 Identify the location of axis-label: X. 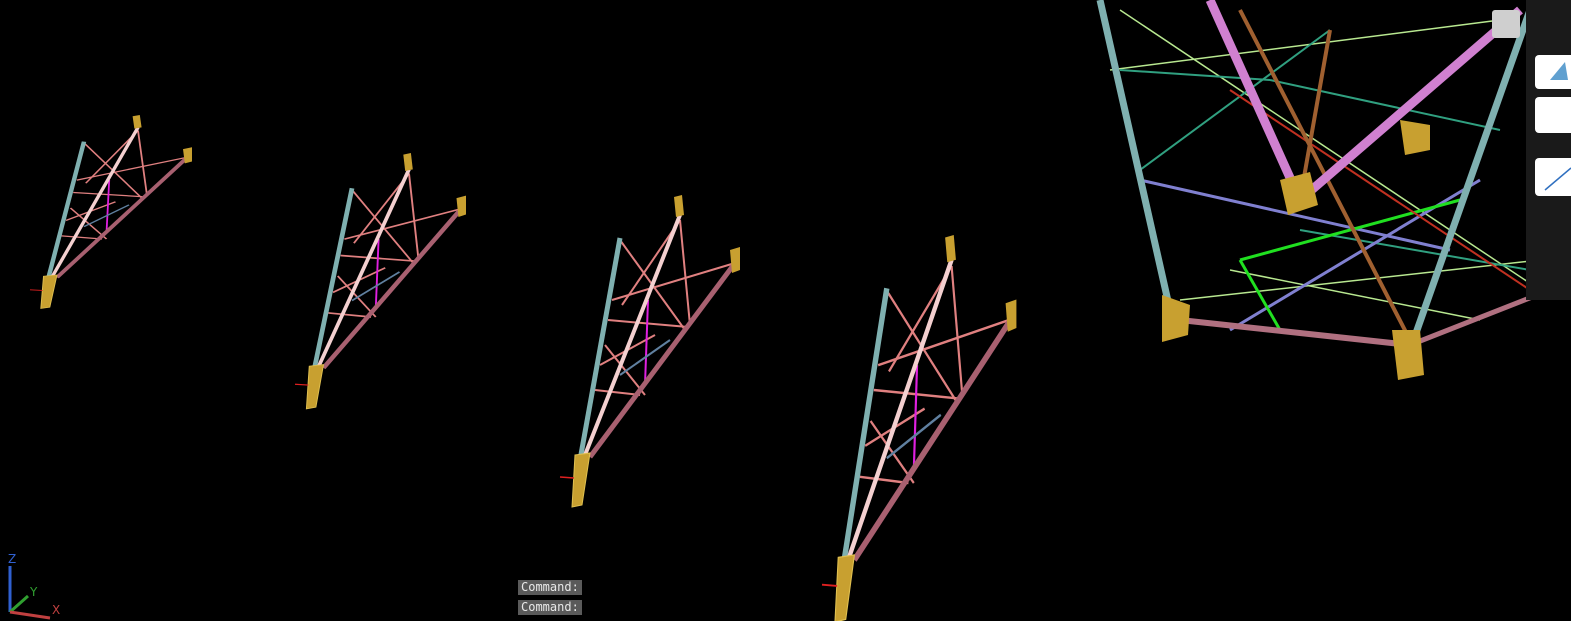
(56, 610).